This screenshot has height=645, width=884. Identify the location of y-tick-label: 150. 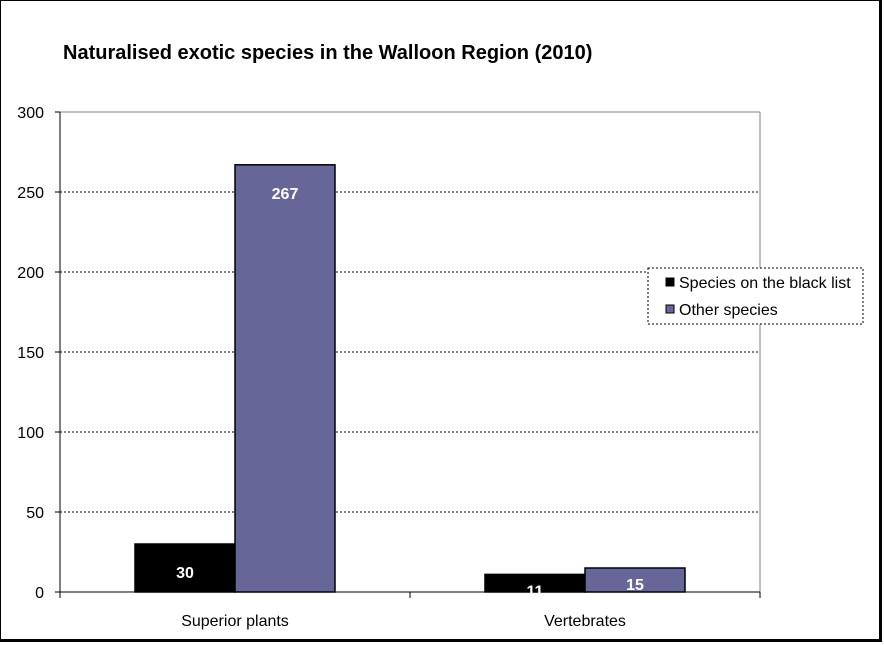
(30, 353).